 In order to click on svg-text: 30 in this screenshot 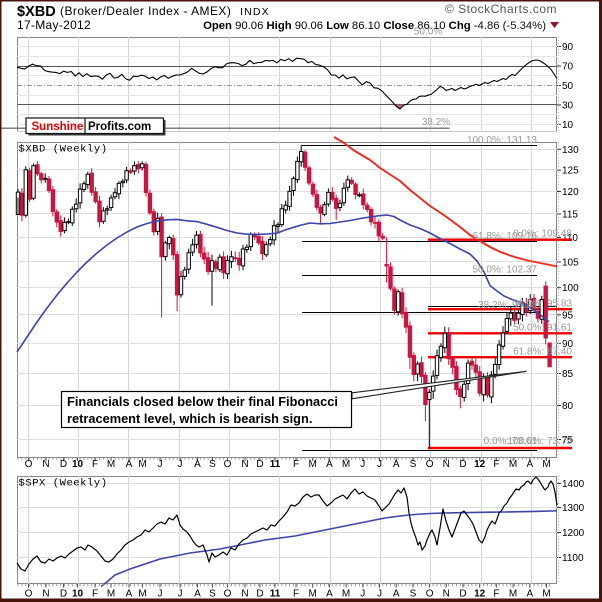, I will do `click(568, 105)`.